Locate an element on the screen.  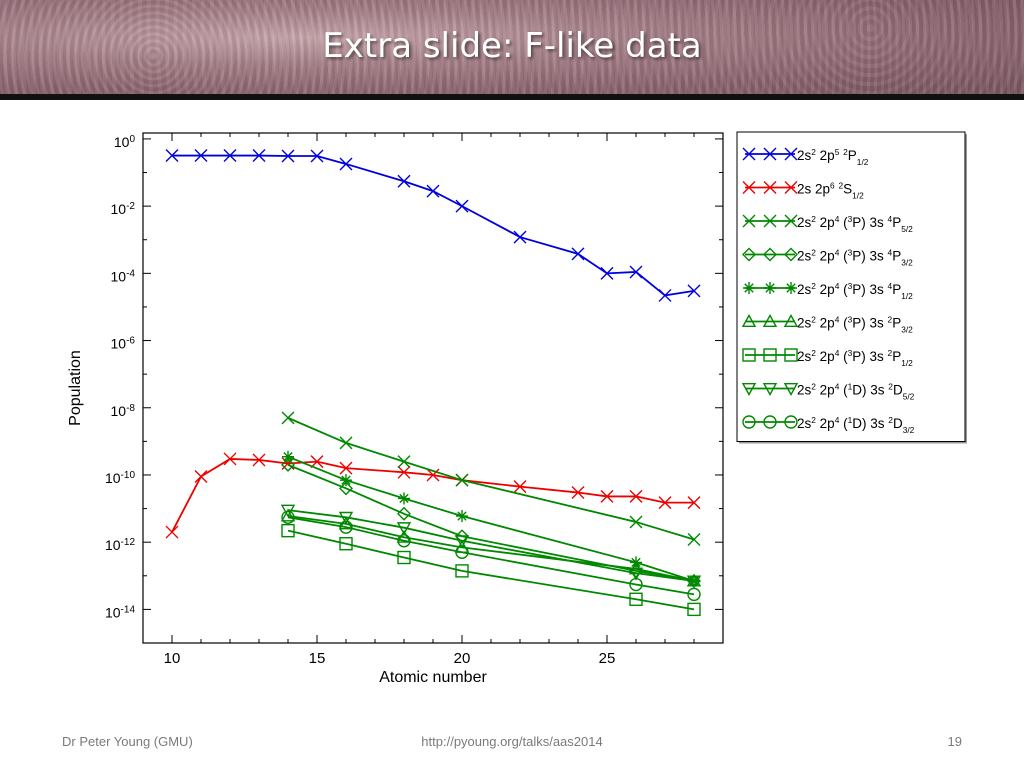
superscript: 6 is located at coordinates (832, 186).